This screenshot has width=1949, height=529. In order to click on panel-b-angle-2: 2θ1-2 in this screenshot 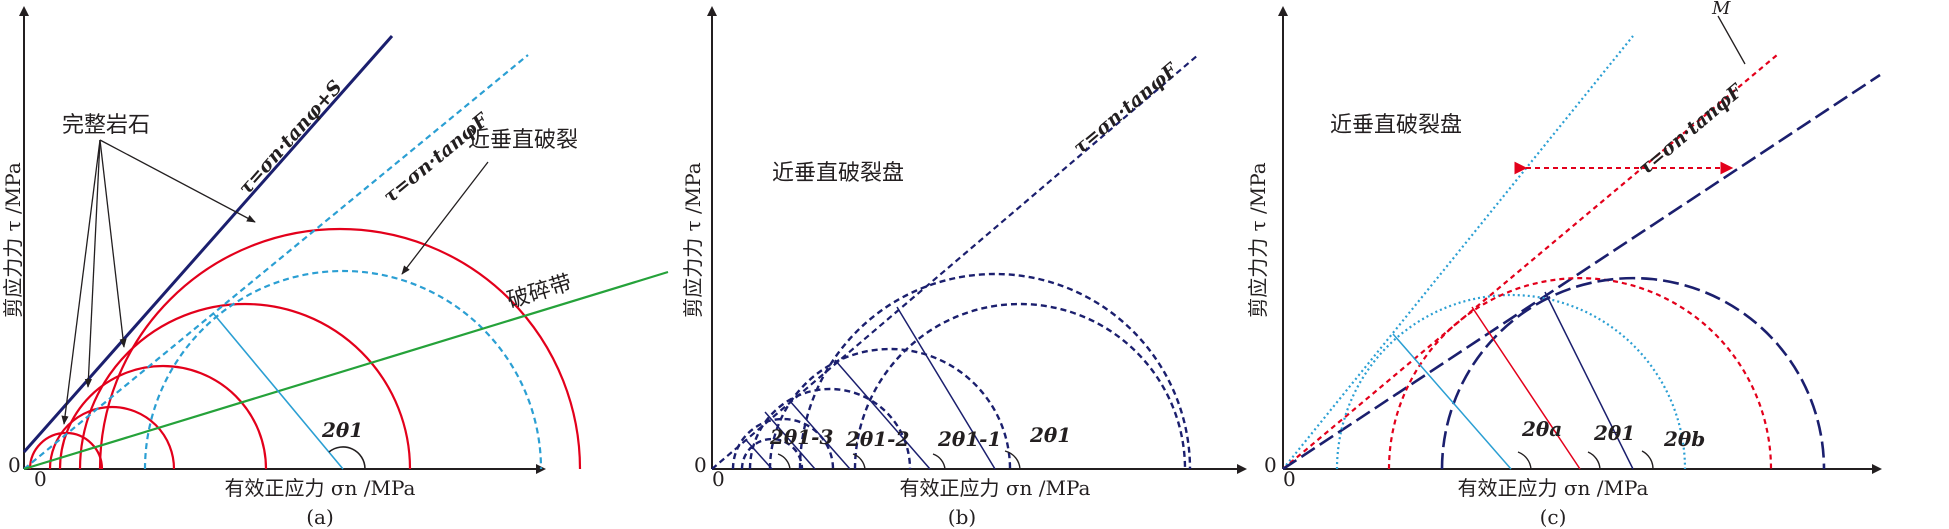, I will do `click(877, 439)`.